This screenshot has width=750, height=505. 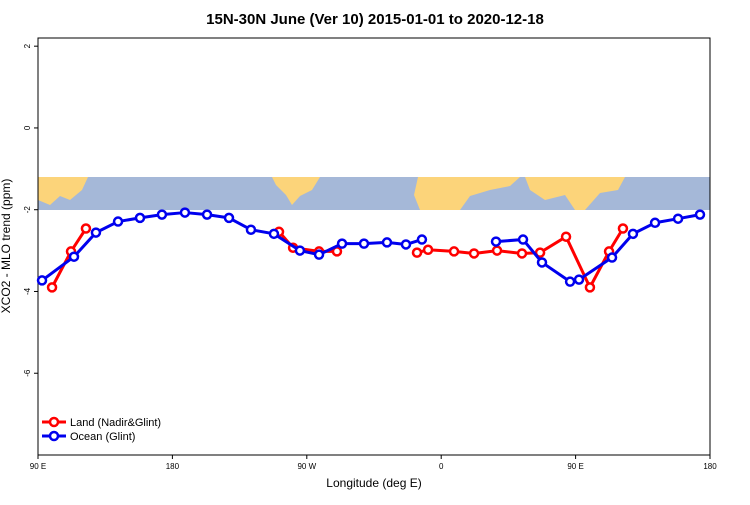 What do you see at coordinates (27, 45) in the screenshot?
I see `y-tick-label: 2` at bounding box center [27, 45].